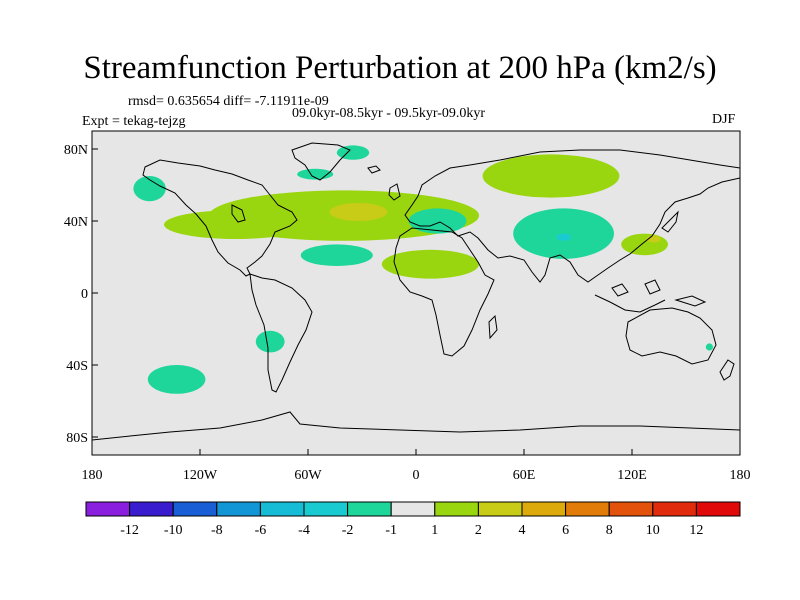  I want to click on colorbar-label: 10, so click(653, 530).